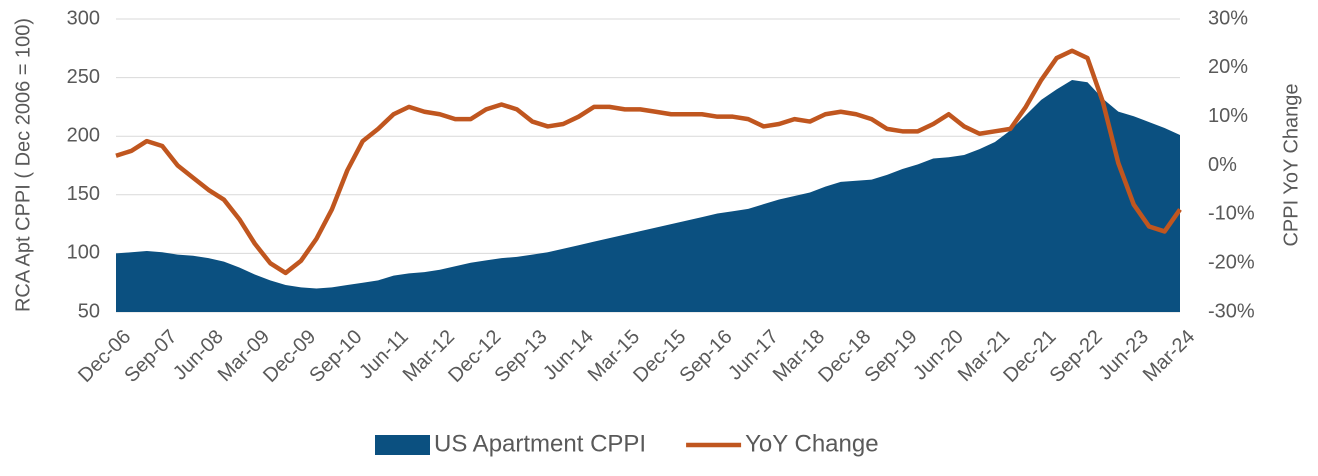  What do you see at coordinates (83, 253) in the screenshot?
I see `y-tick-label: 100` at bounding box center [83, 253].